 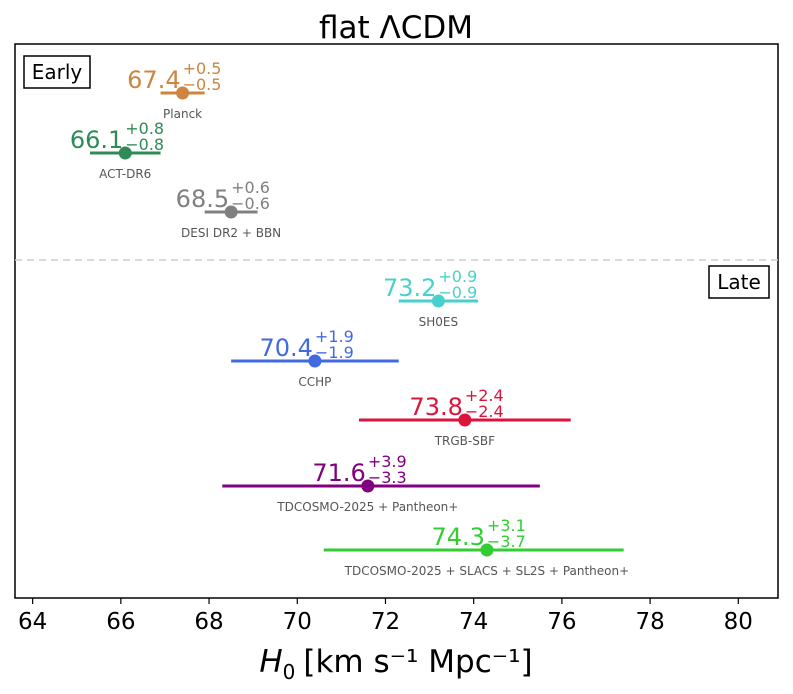 I want to click on x-axis-label: H0 [km s⁻¹ Mpc⁻¹], so click(x=395, y=664).